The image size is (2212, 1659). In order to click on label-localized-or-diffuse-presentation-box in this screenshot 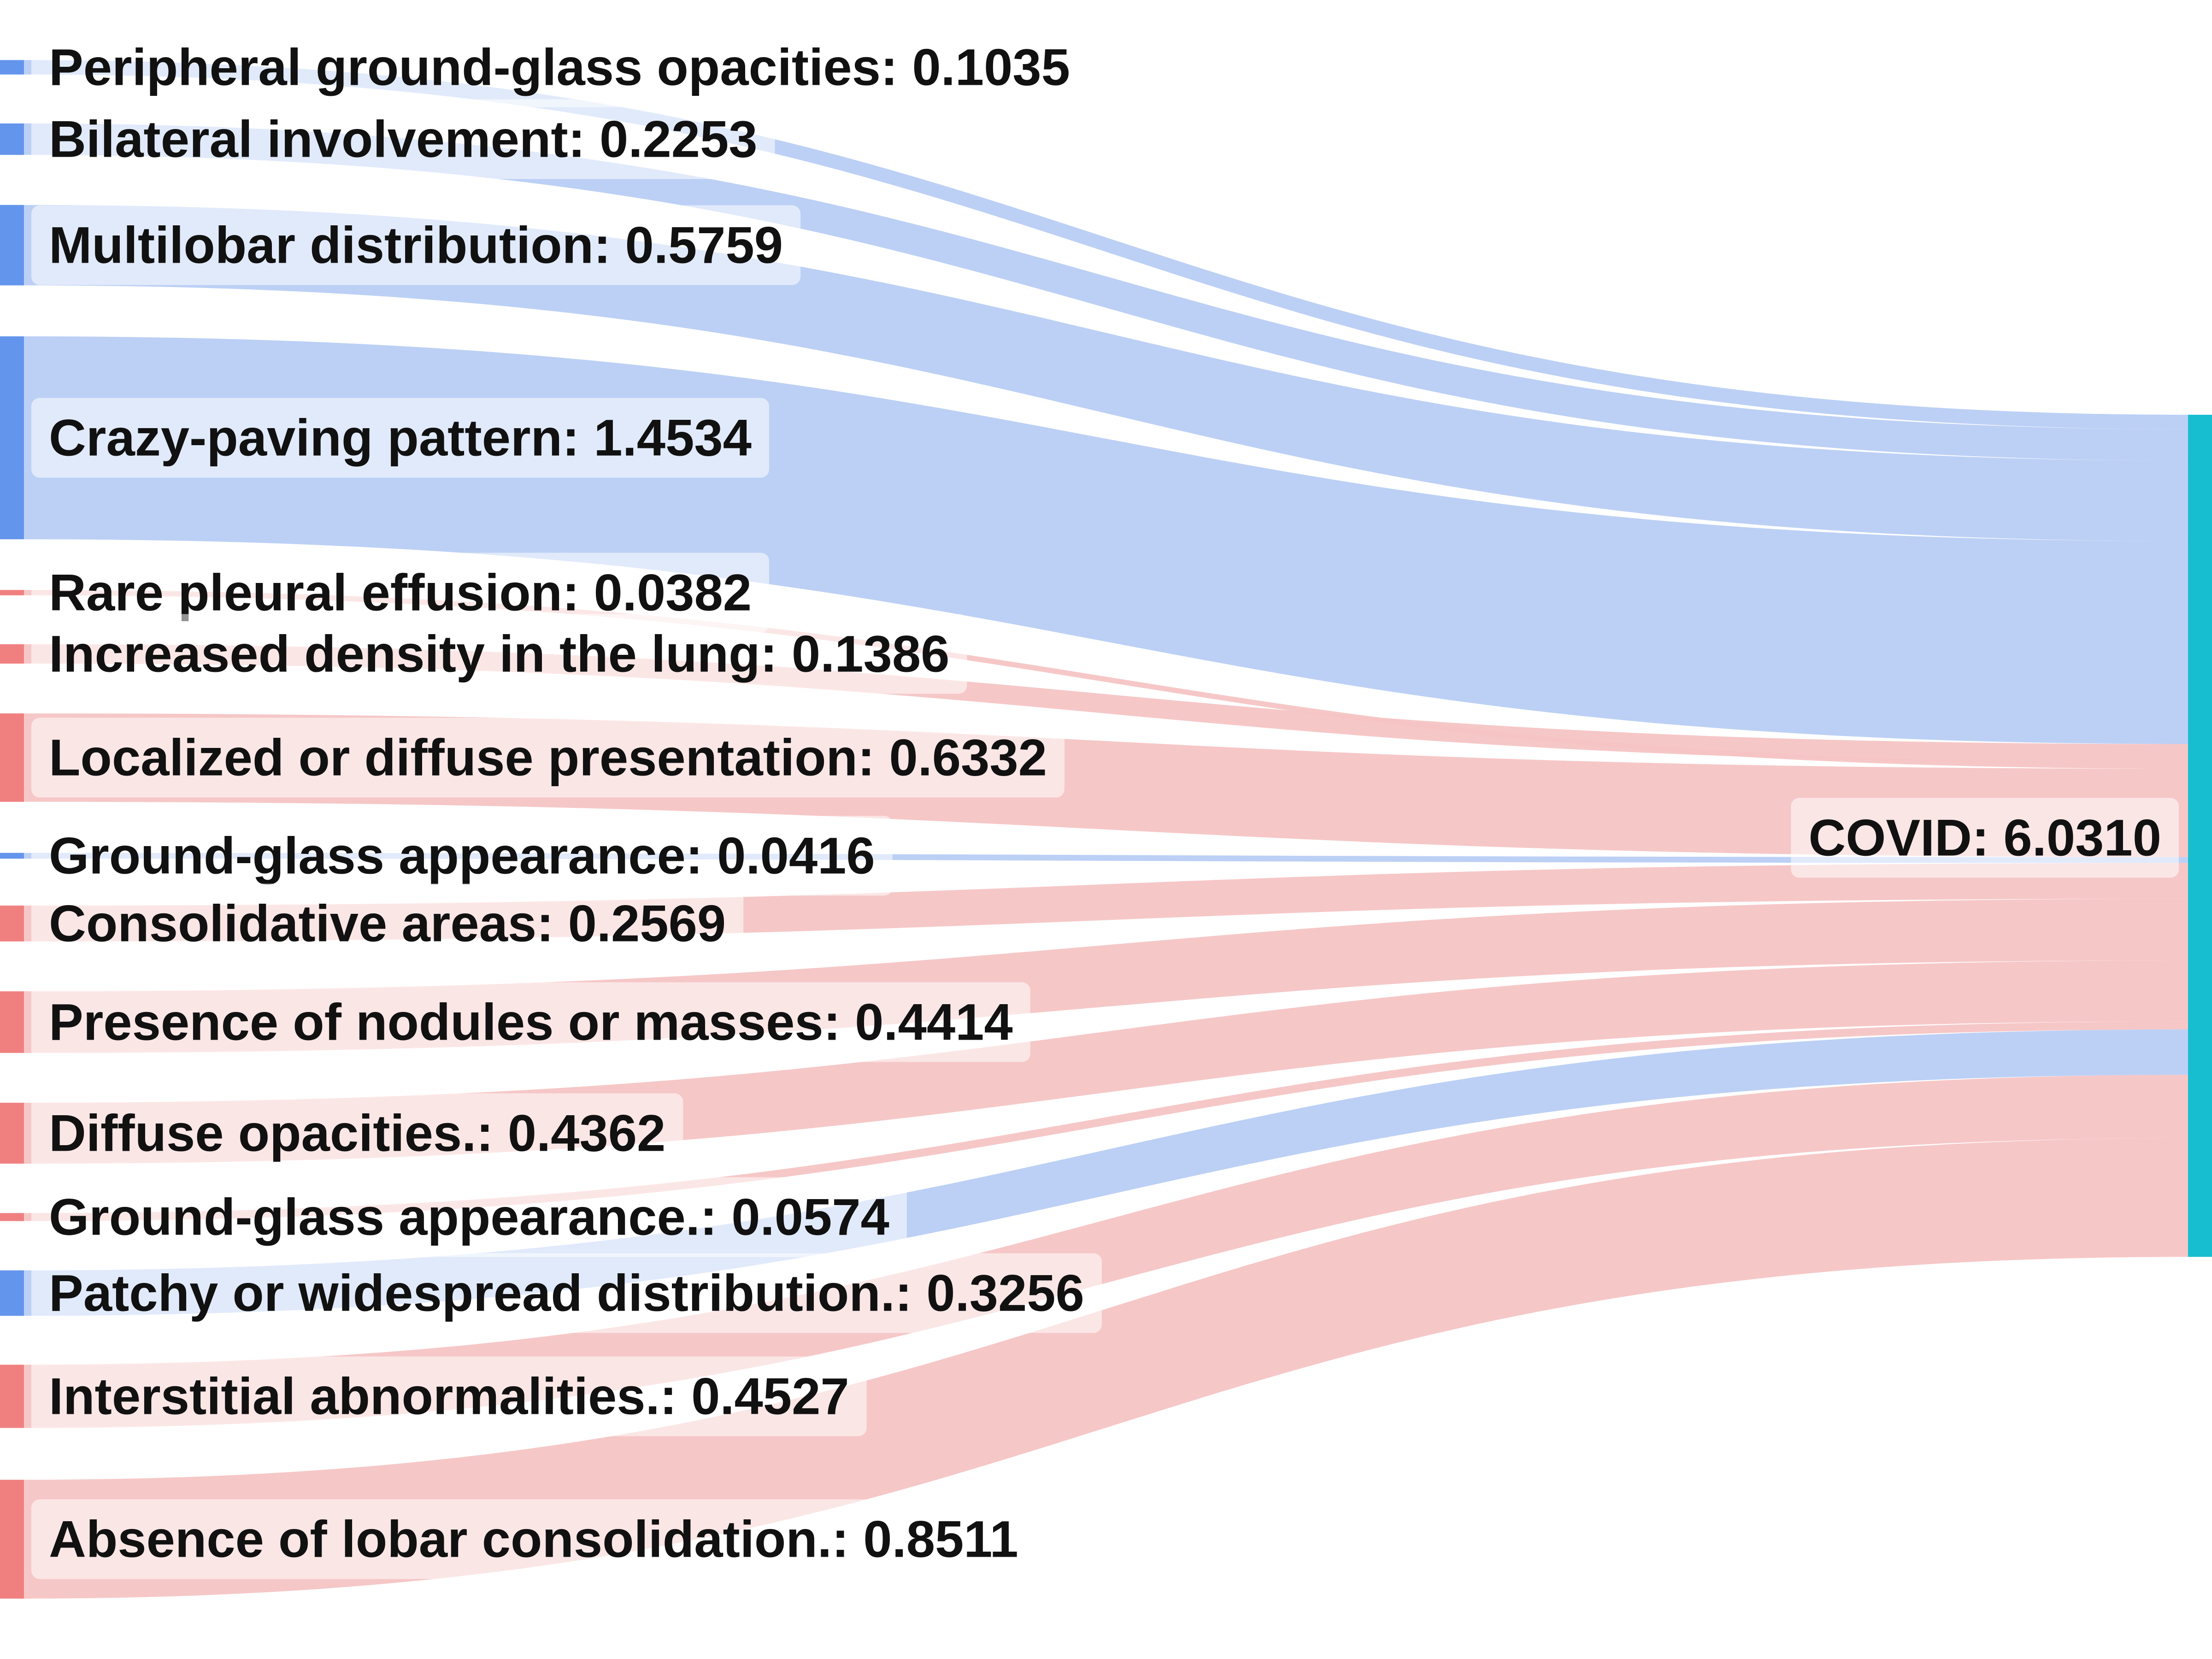, I will do `click(548, 758)`.